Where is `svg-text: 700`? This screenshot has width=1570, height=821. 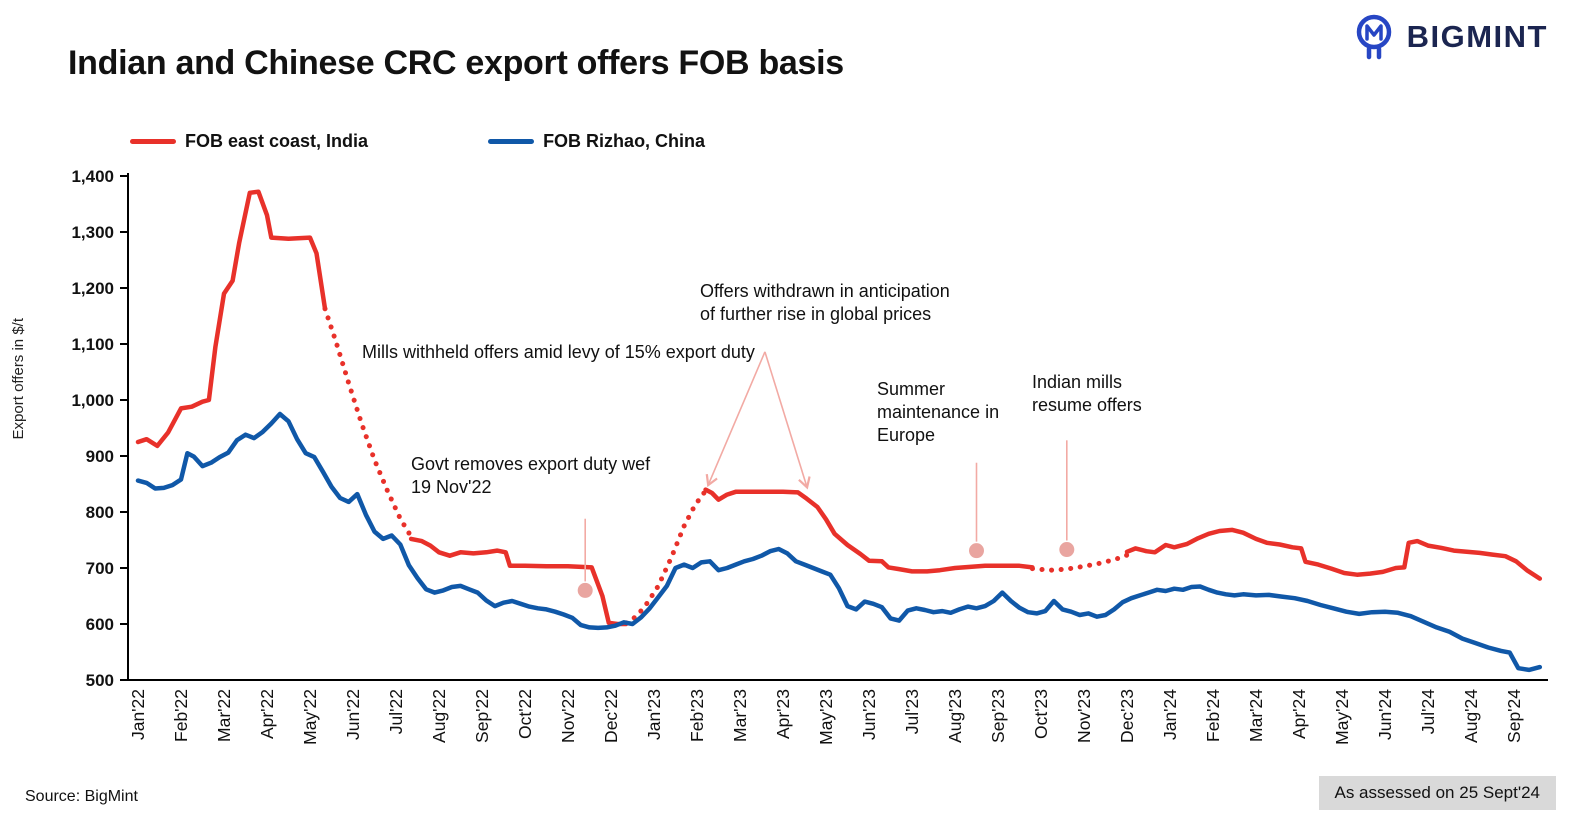
svg-text: 700 is located at coordinates (100, 568).